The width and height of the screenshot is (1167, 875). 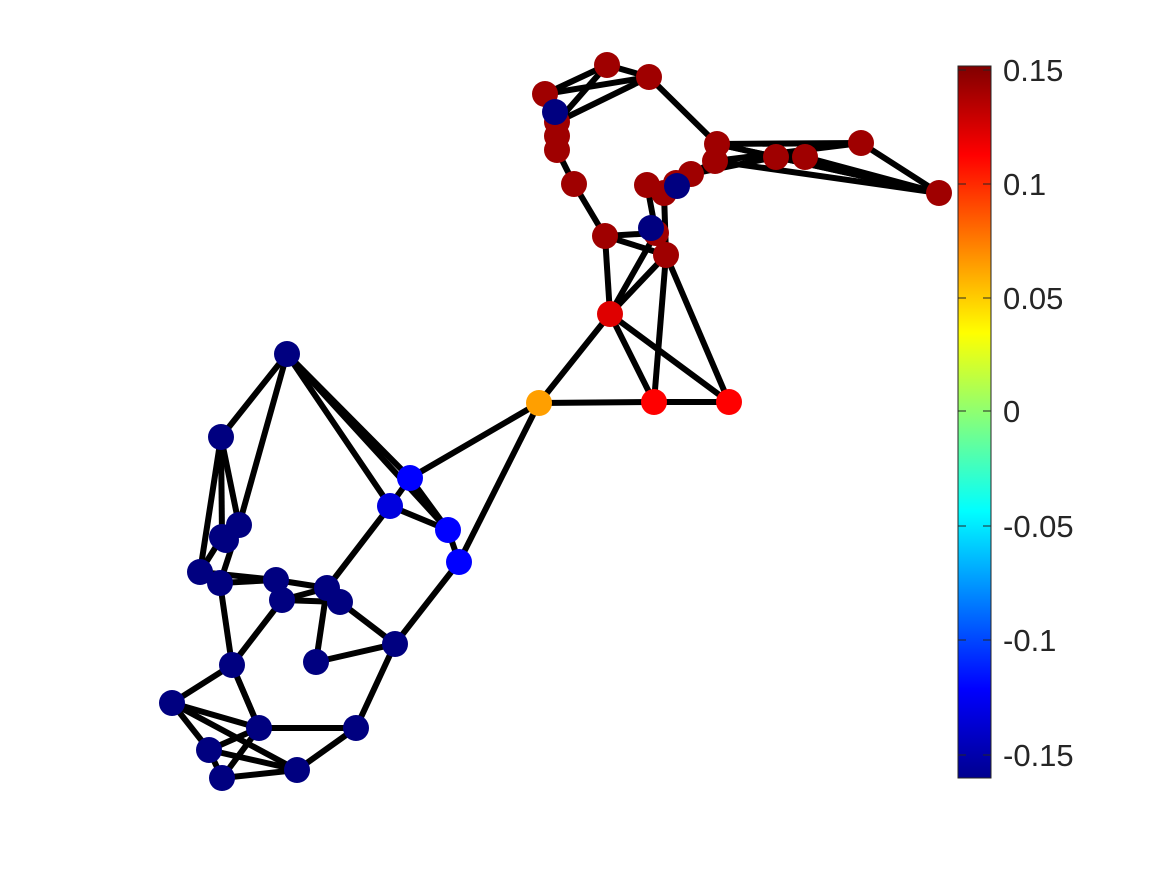 What do you see at coordinates (1029, 640) in the screenshot?
I see `colorbar-tick-label: -0.1` at bounding box center [1029, 640].